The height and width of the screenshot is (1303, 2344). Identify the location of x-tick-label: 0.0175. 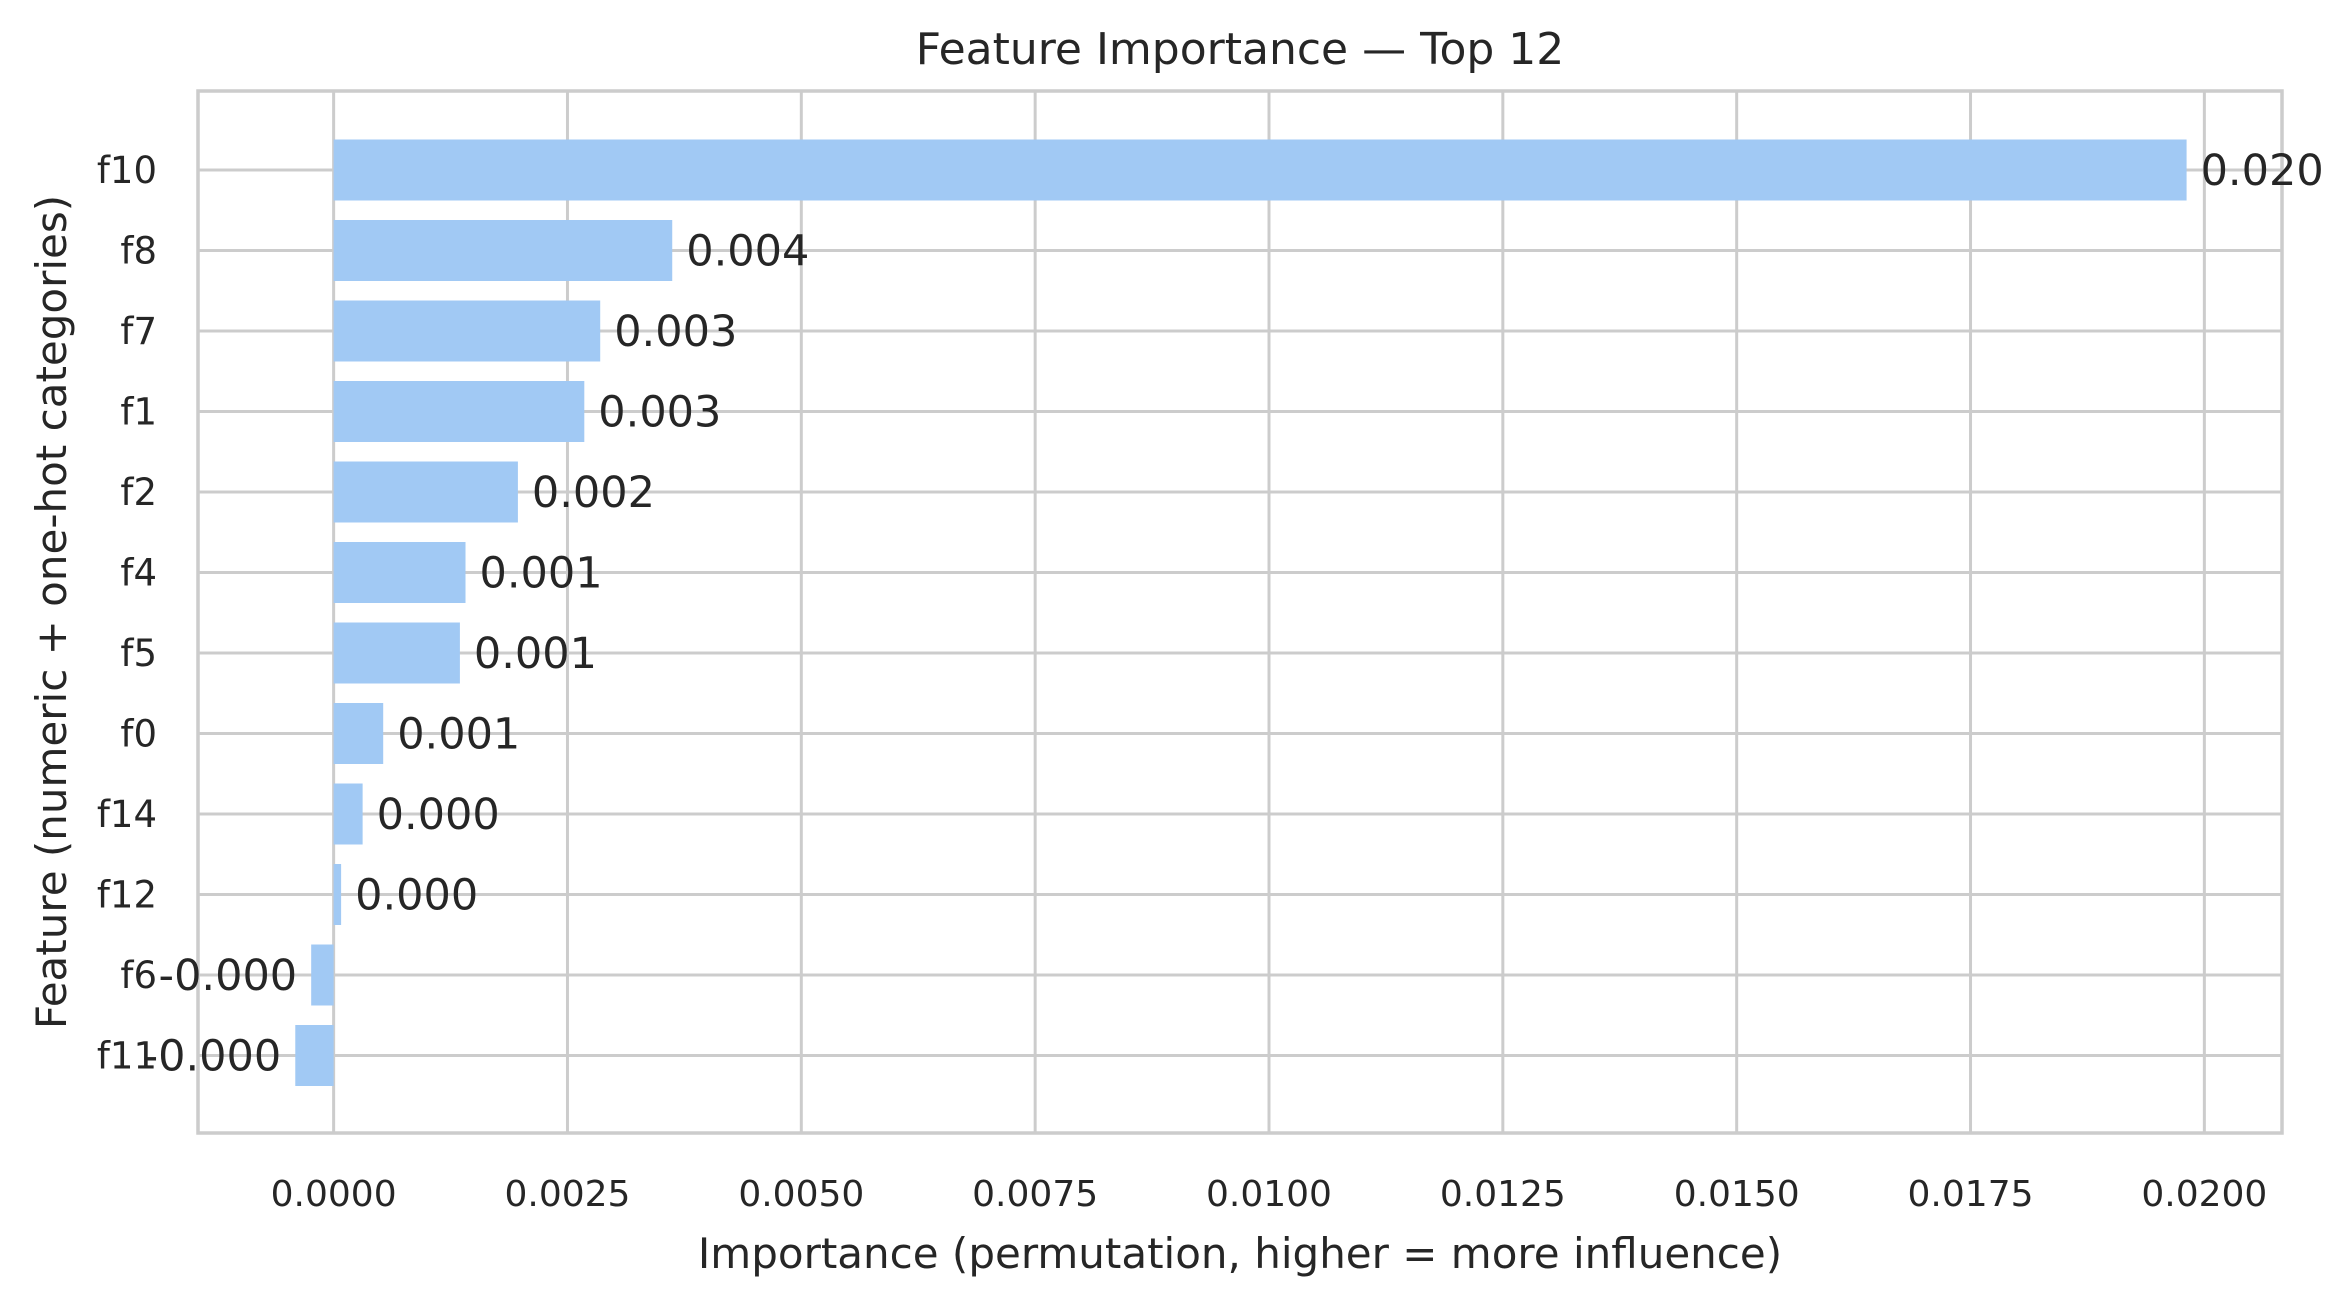
(1971, 1194).